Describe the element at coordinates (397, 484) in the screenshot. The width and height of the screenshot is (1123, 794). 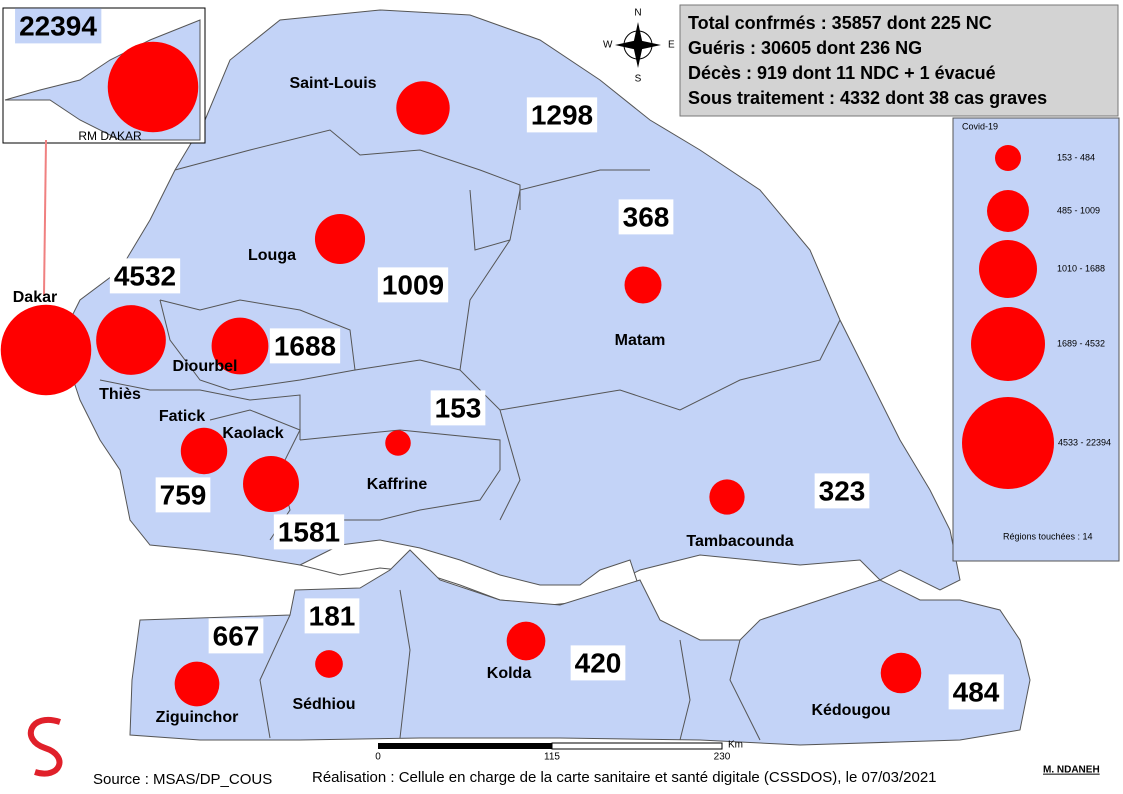
I see `region-name: Kaffrine` at that location.